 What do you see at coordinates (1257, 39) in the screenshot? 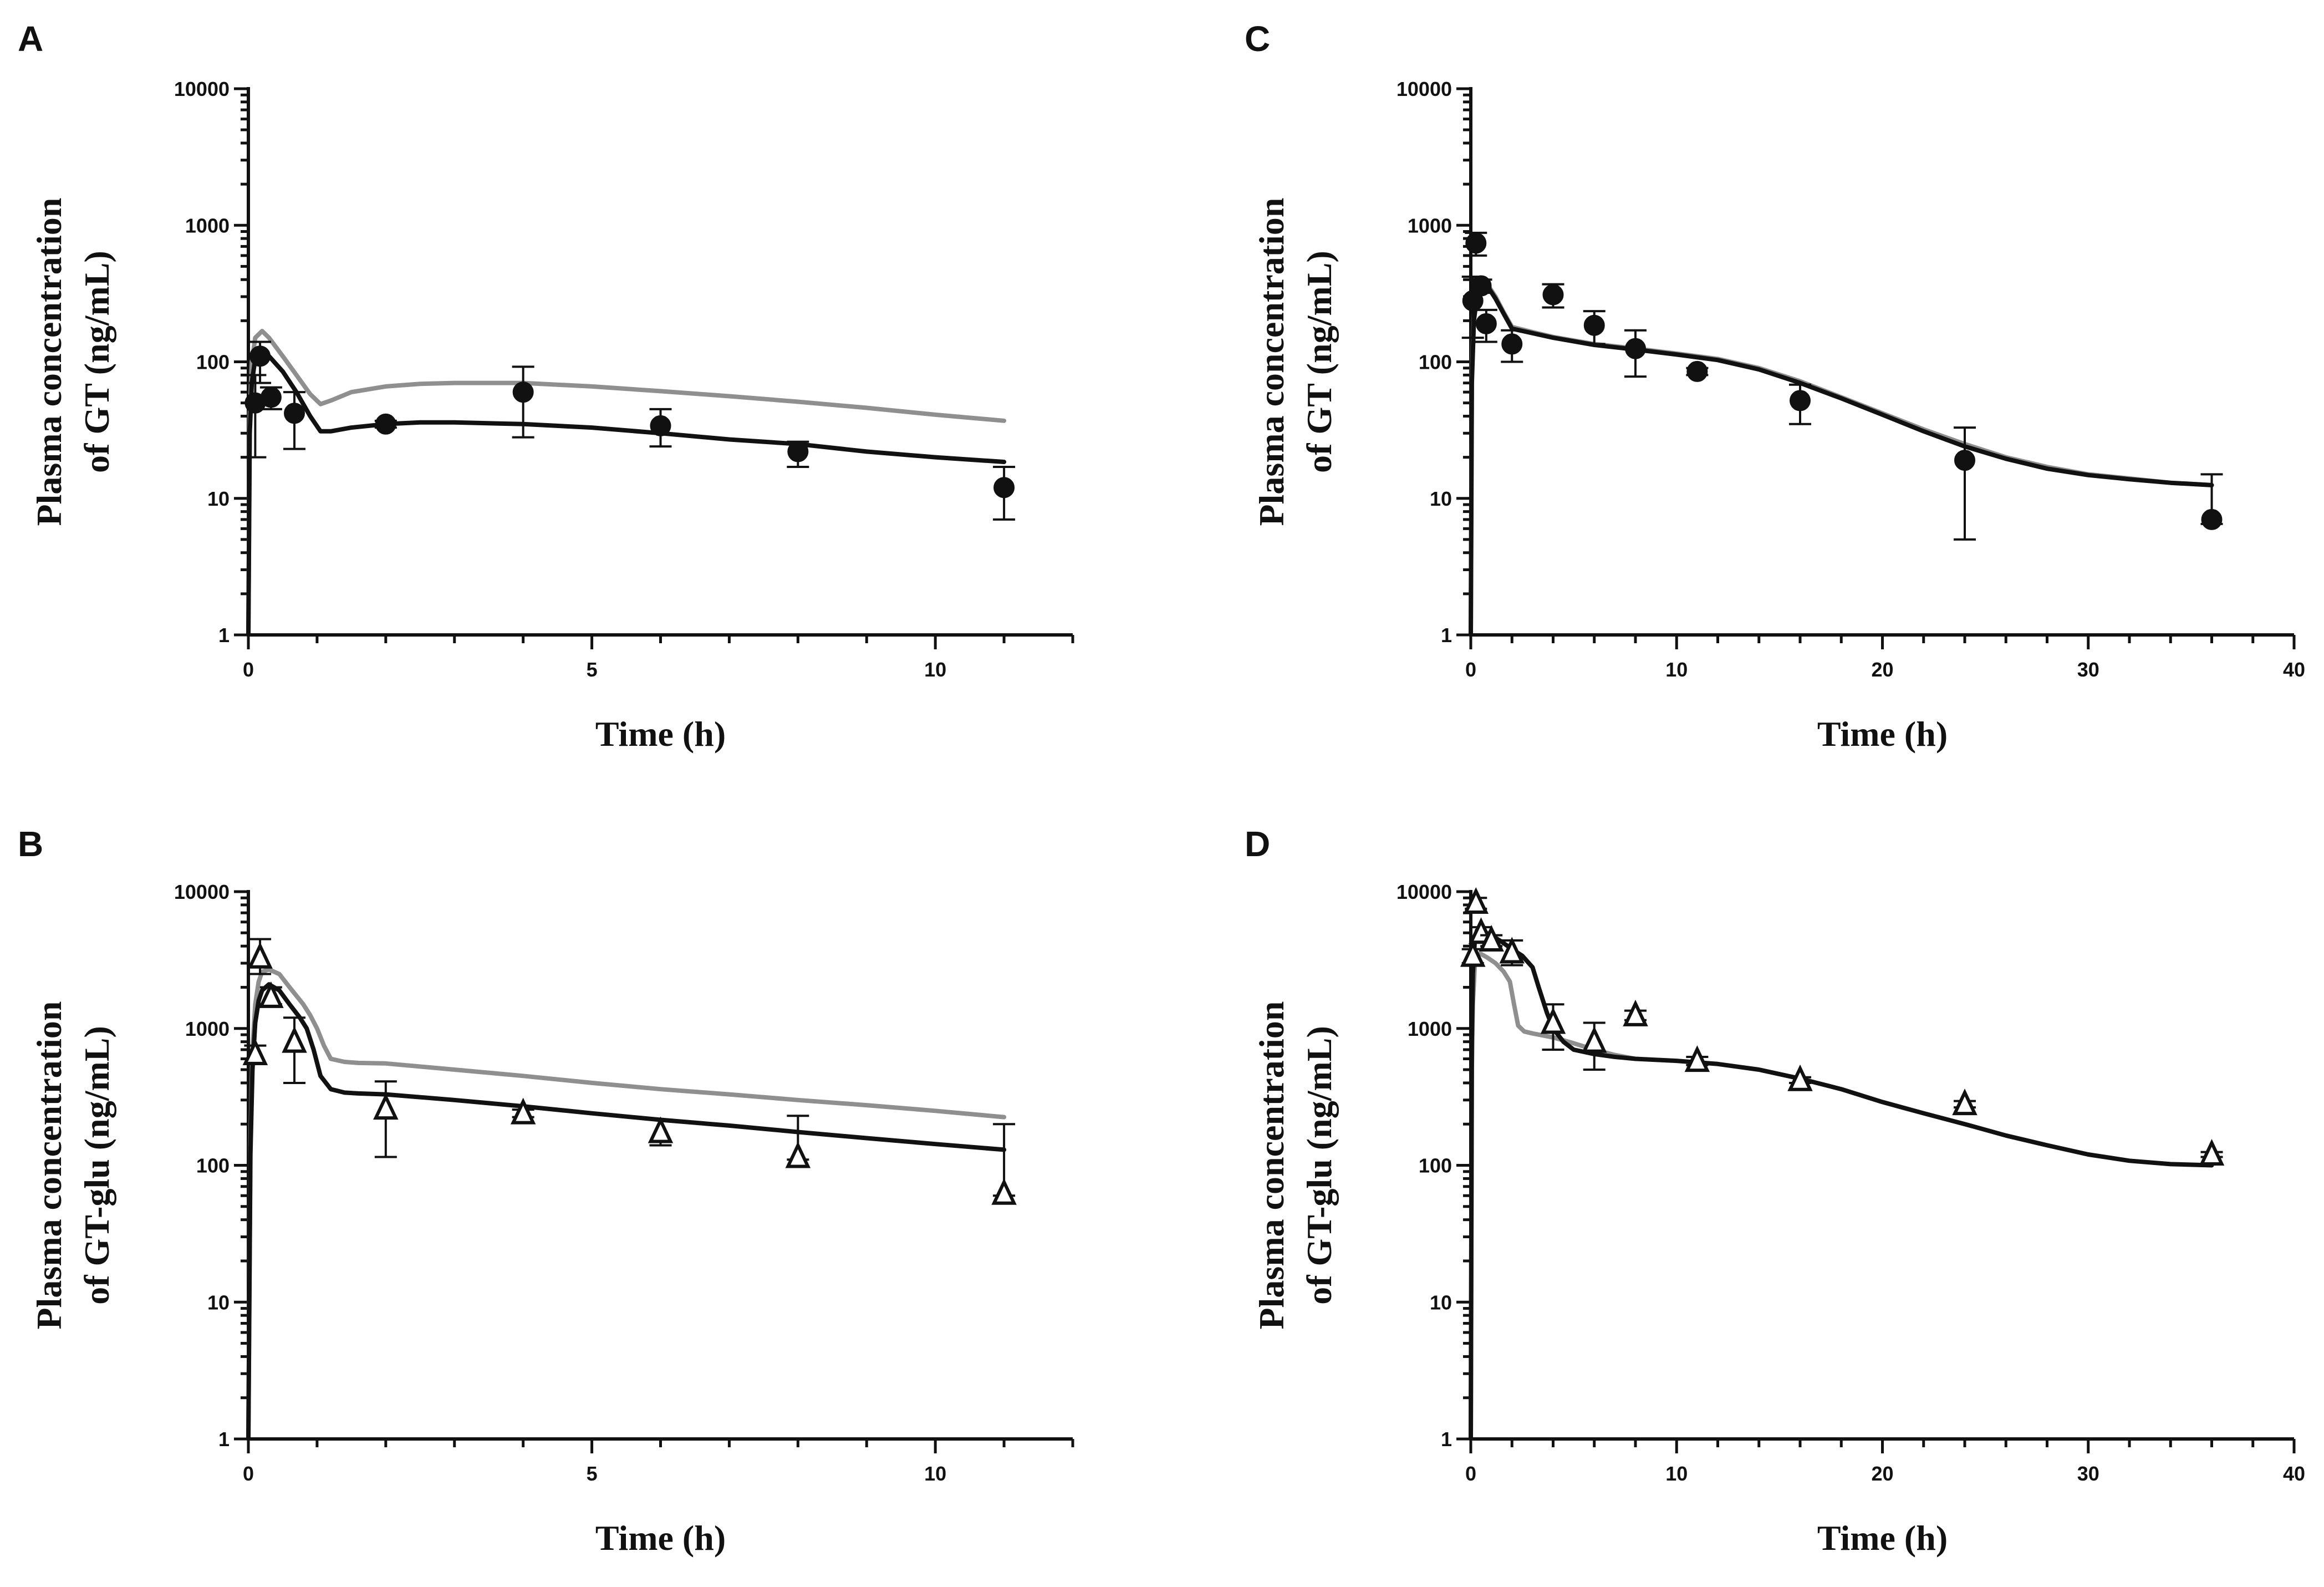
I see `panel-label: C` at bounding box center [1257, 39].